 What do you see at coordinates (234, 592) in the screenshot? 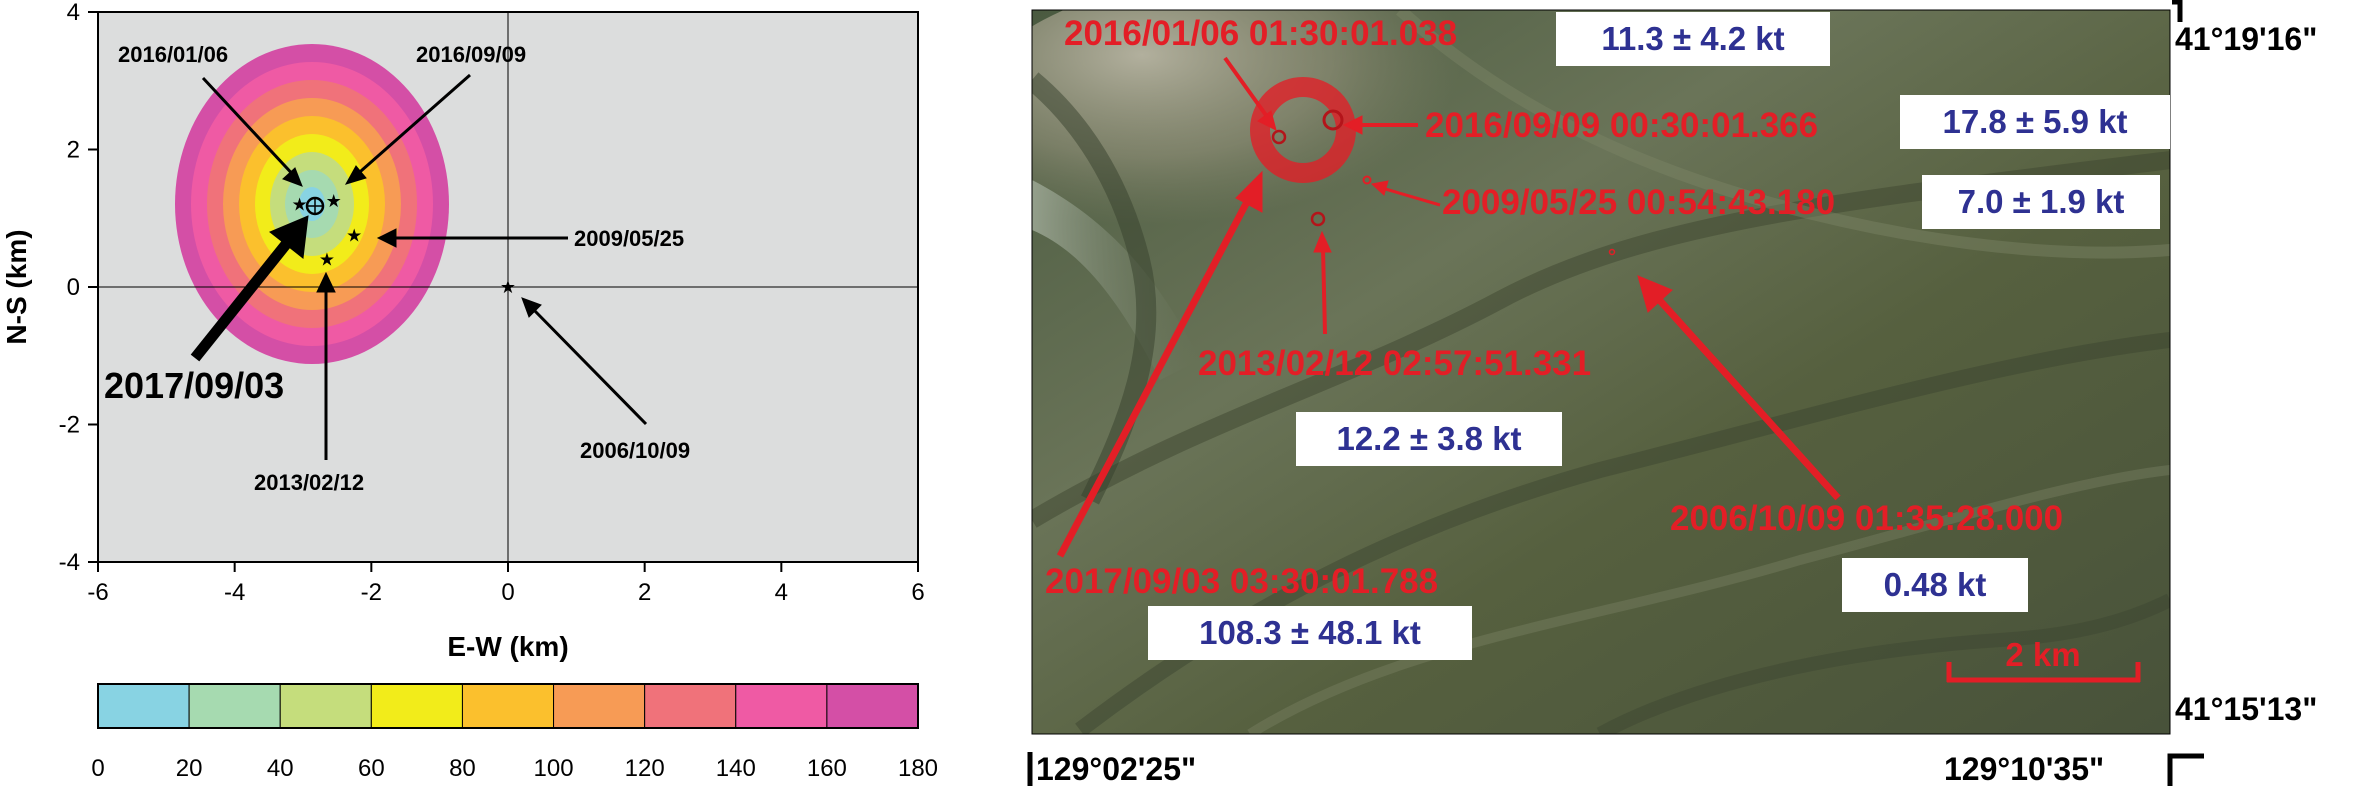
I see `x-tick-label: -4` at bounding box center [234, 592].